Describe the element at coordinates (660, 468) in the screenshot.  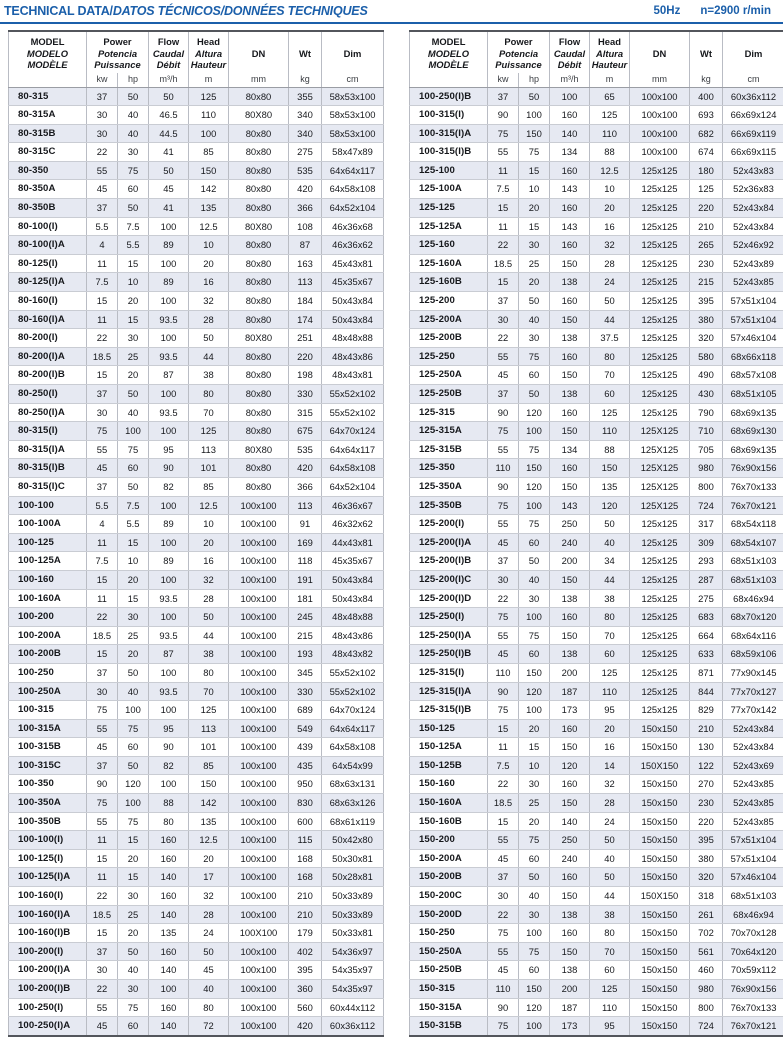
I see `cell-dn: 125X125` at that location.